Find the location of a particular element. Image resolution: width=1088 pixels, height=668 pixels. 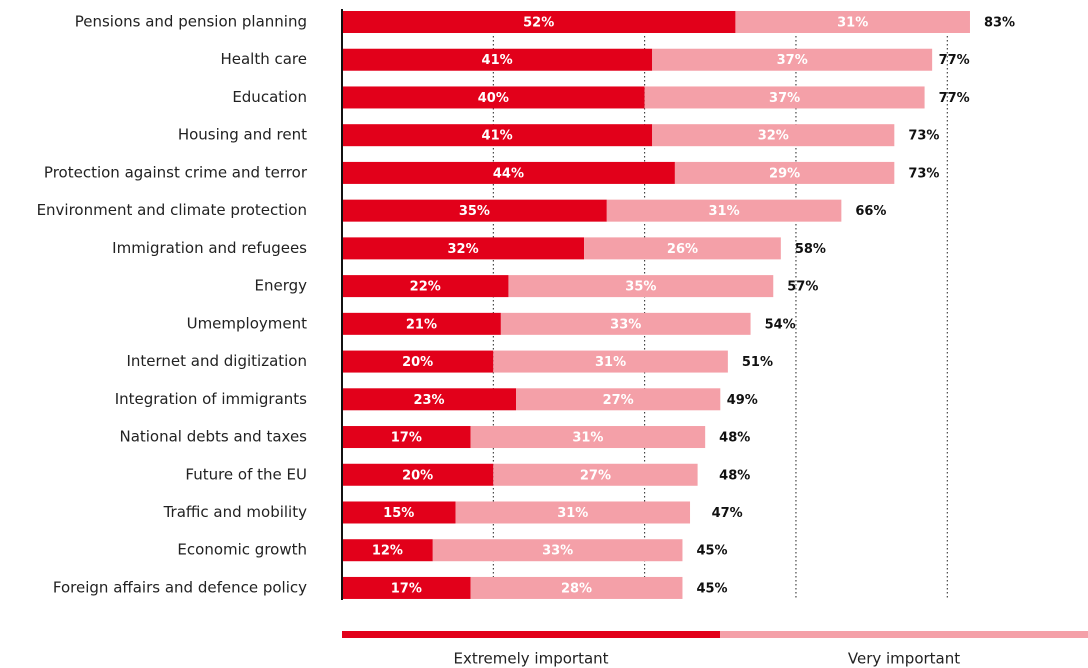

total-label: 83% is located at coordinates (999, 23).